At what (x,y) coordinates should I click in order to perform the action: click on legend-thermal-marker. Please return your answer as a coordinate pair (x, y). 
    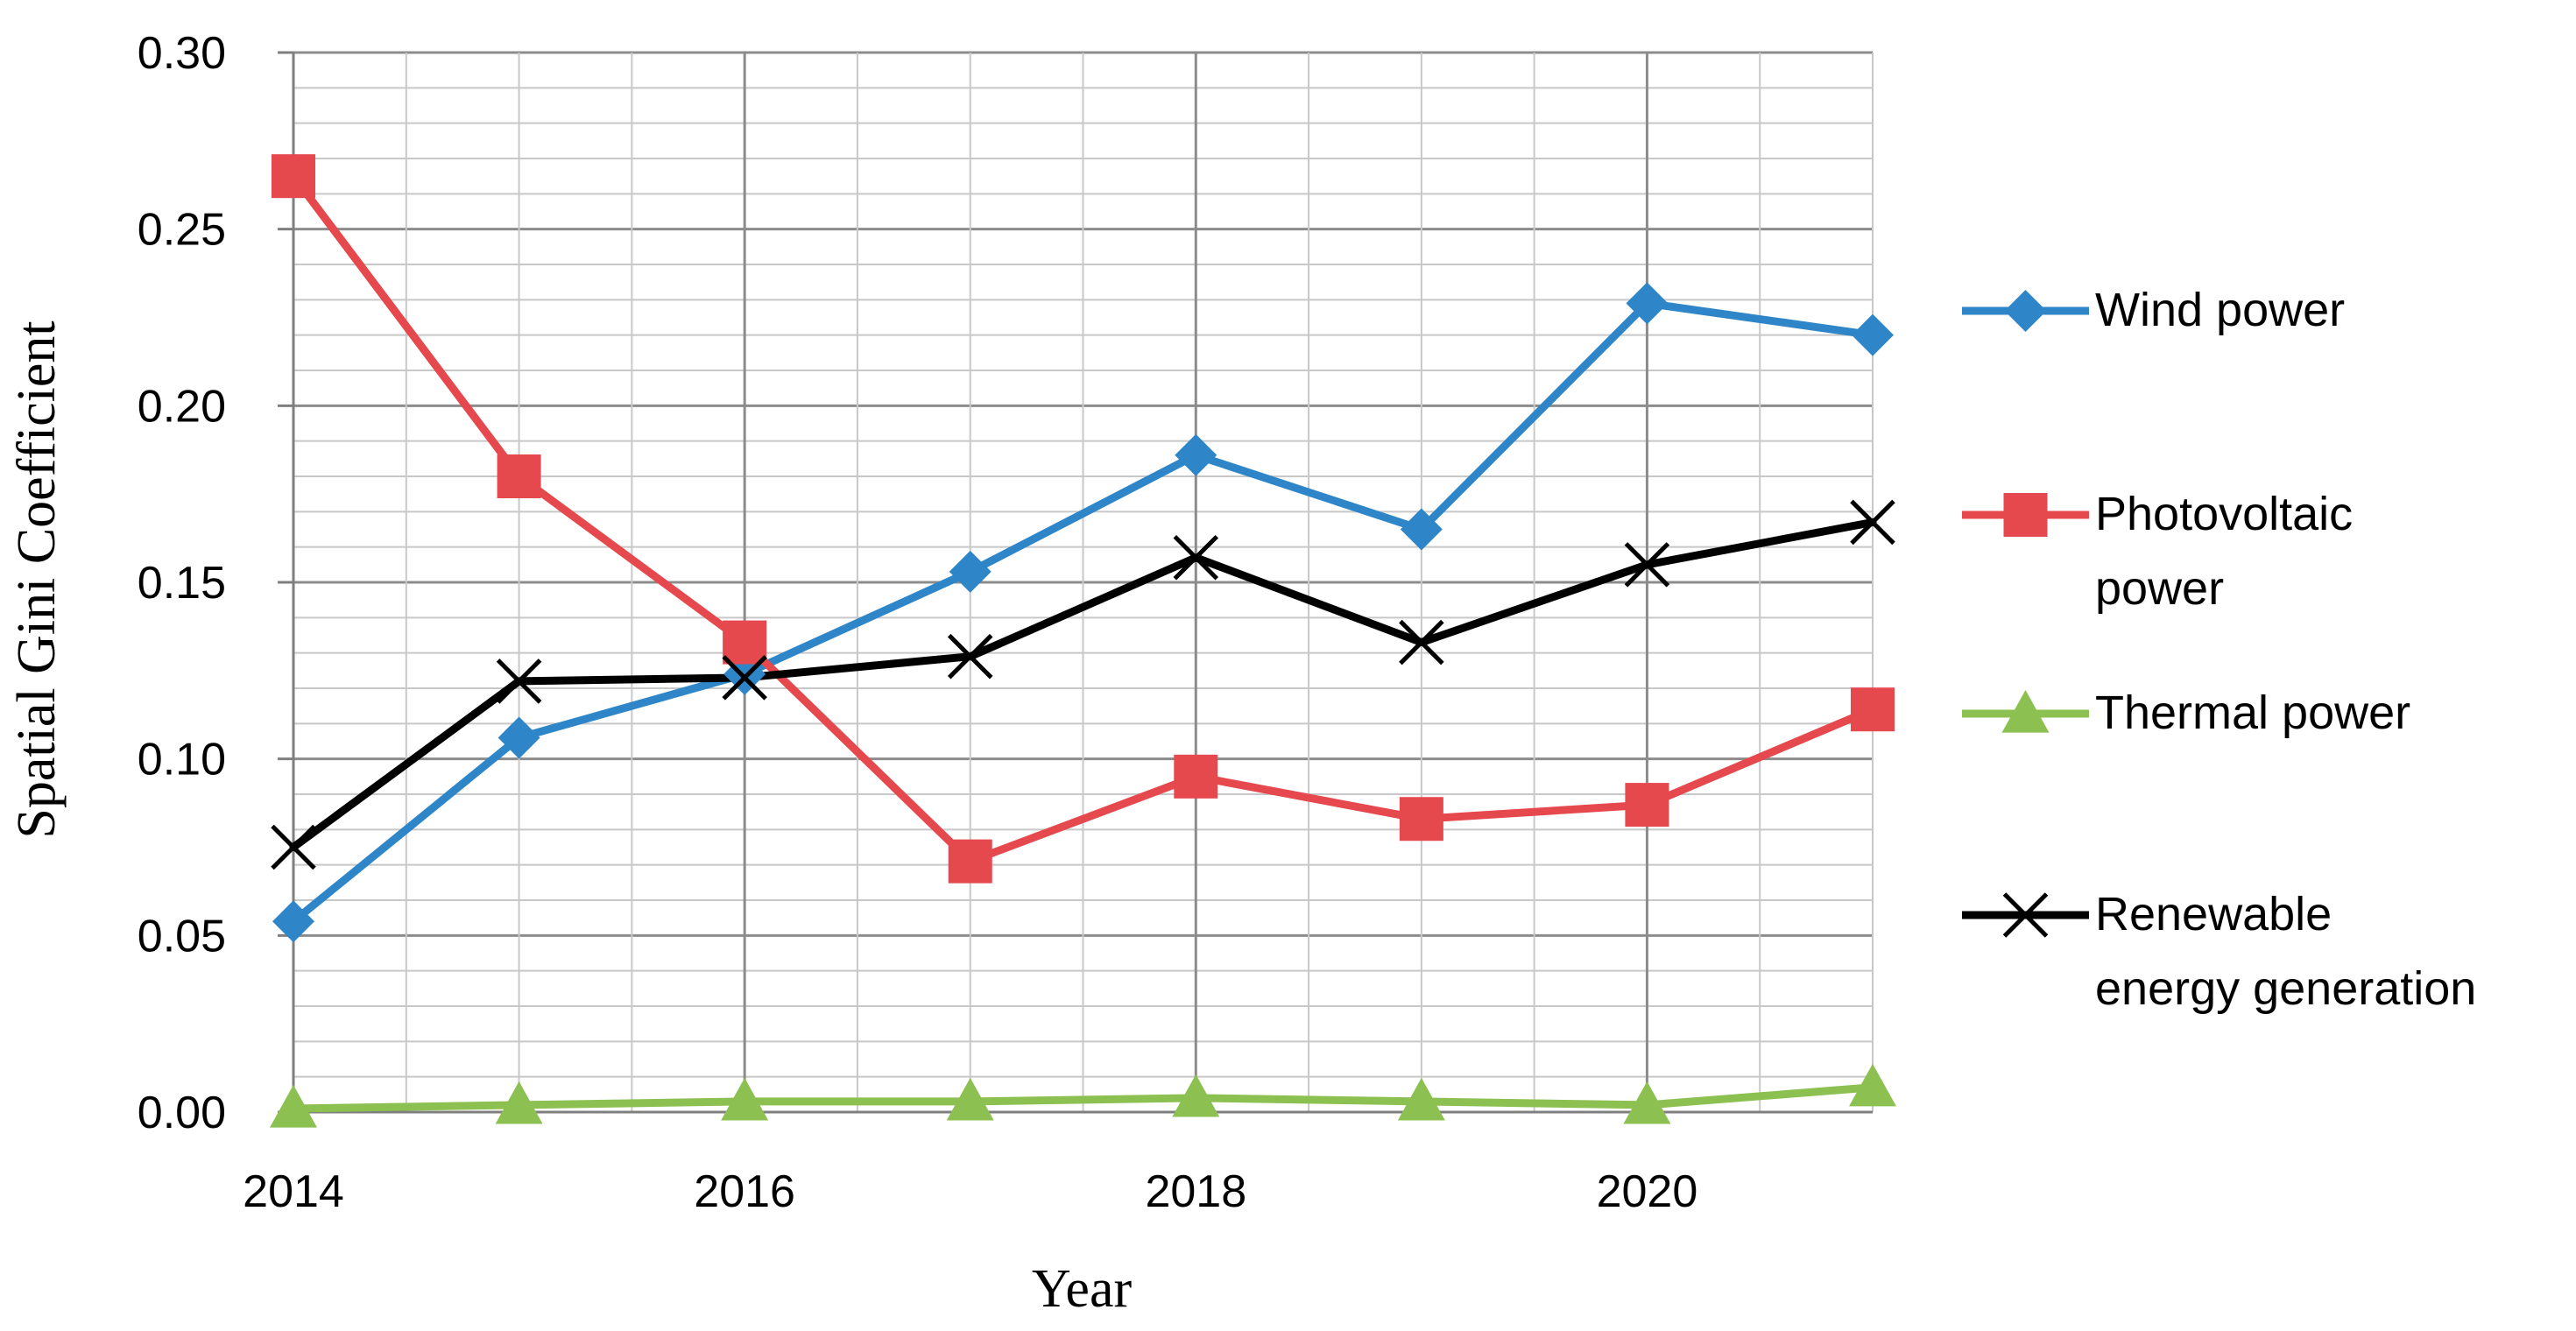
    Looking at the image, I should click on (2025, 711).